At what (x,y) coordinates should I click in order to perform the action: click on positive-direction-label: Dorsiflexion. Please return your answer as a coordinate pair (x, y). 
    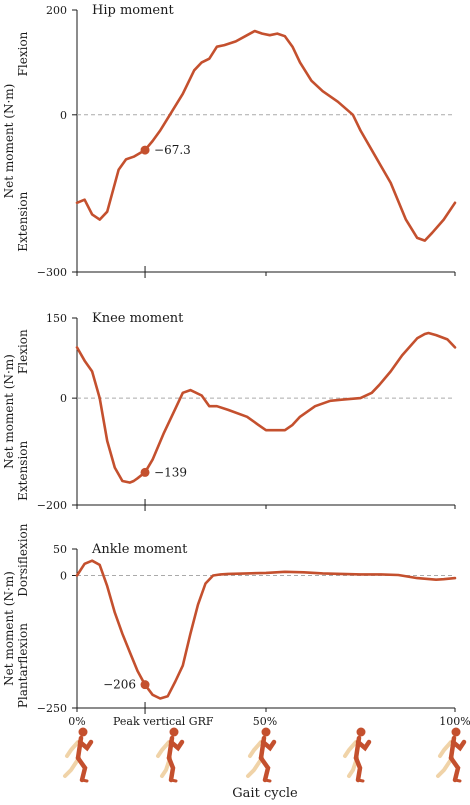
    Looking at the image, I should click on (23, 560).